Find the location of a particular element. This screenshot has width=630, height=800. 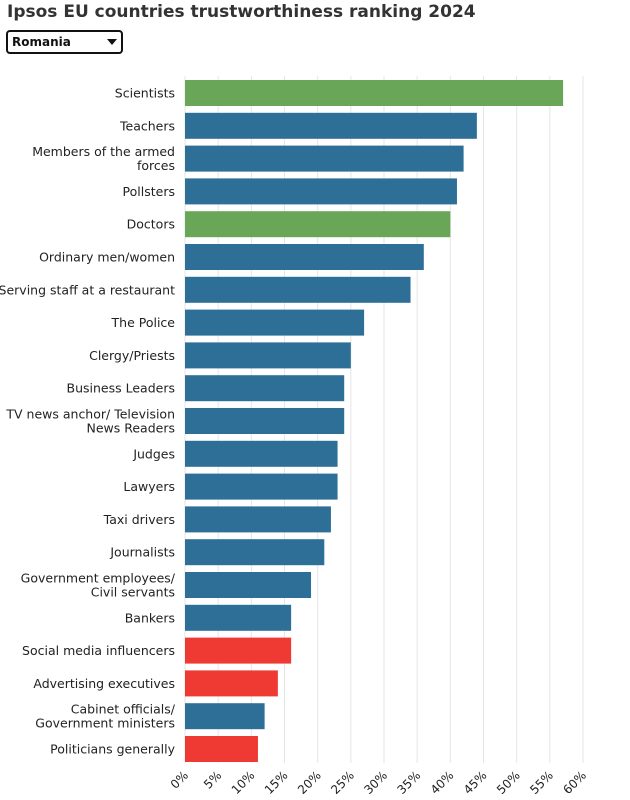

country-selector: Romania is located at coordinates (64, 42).